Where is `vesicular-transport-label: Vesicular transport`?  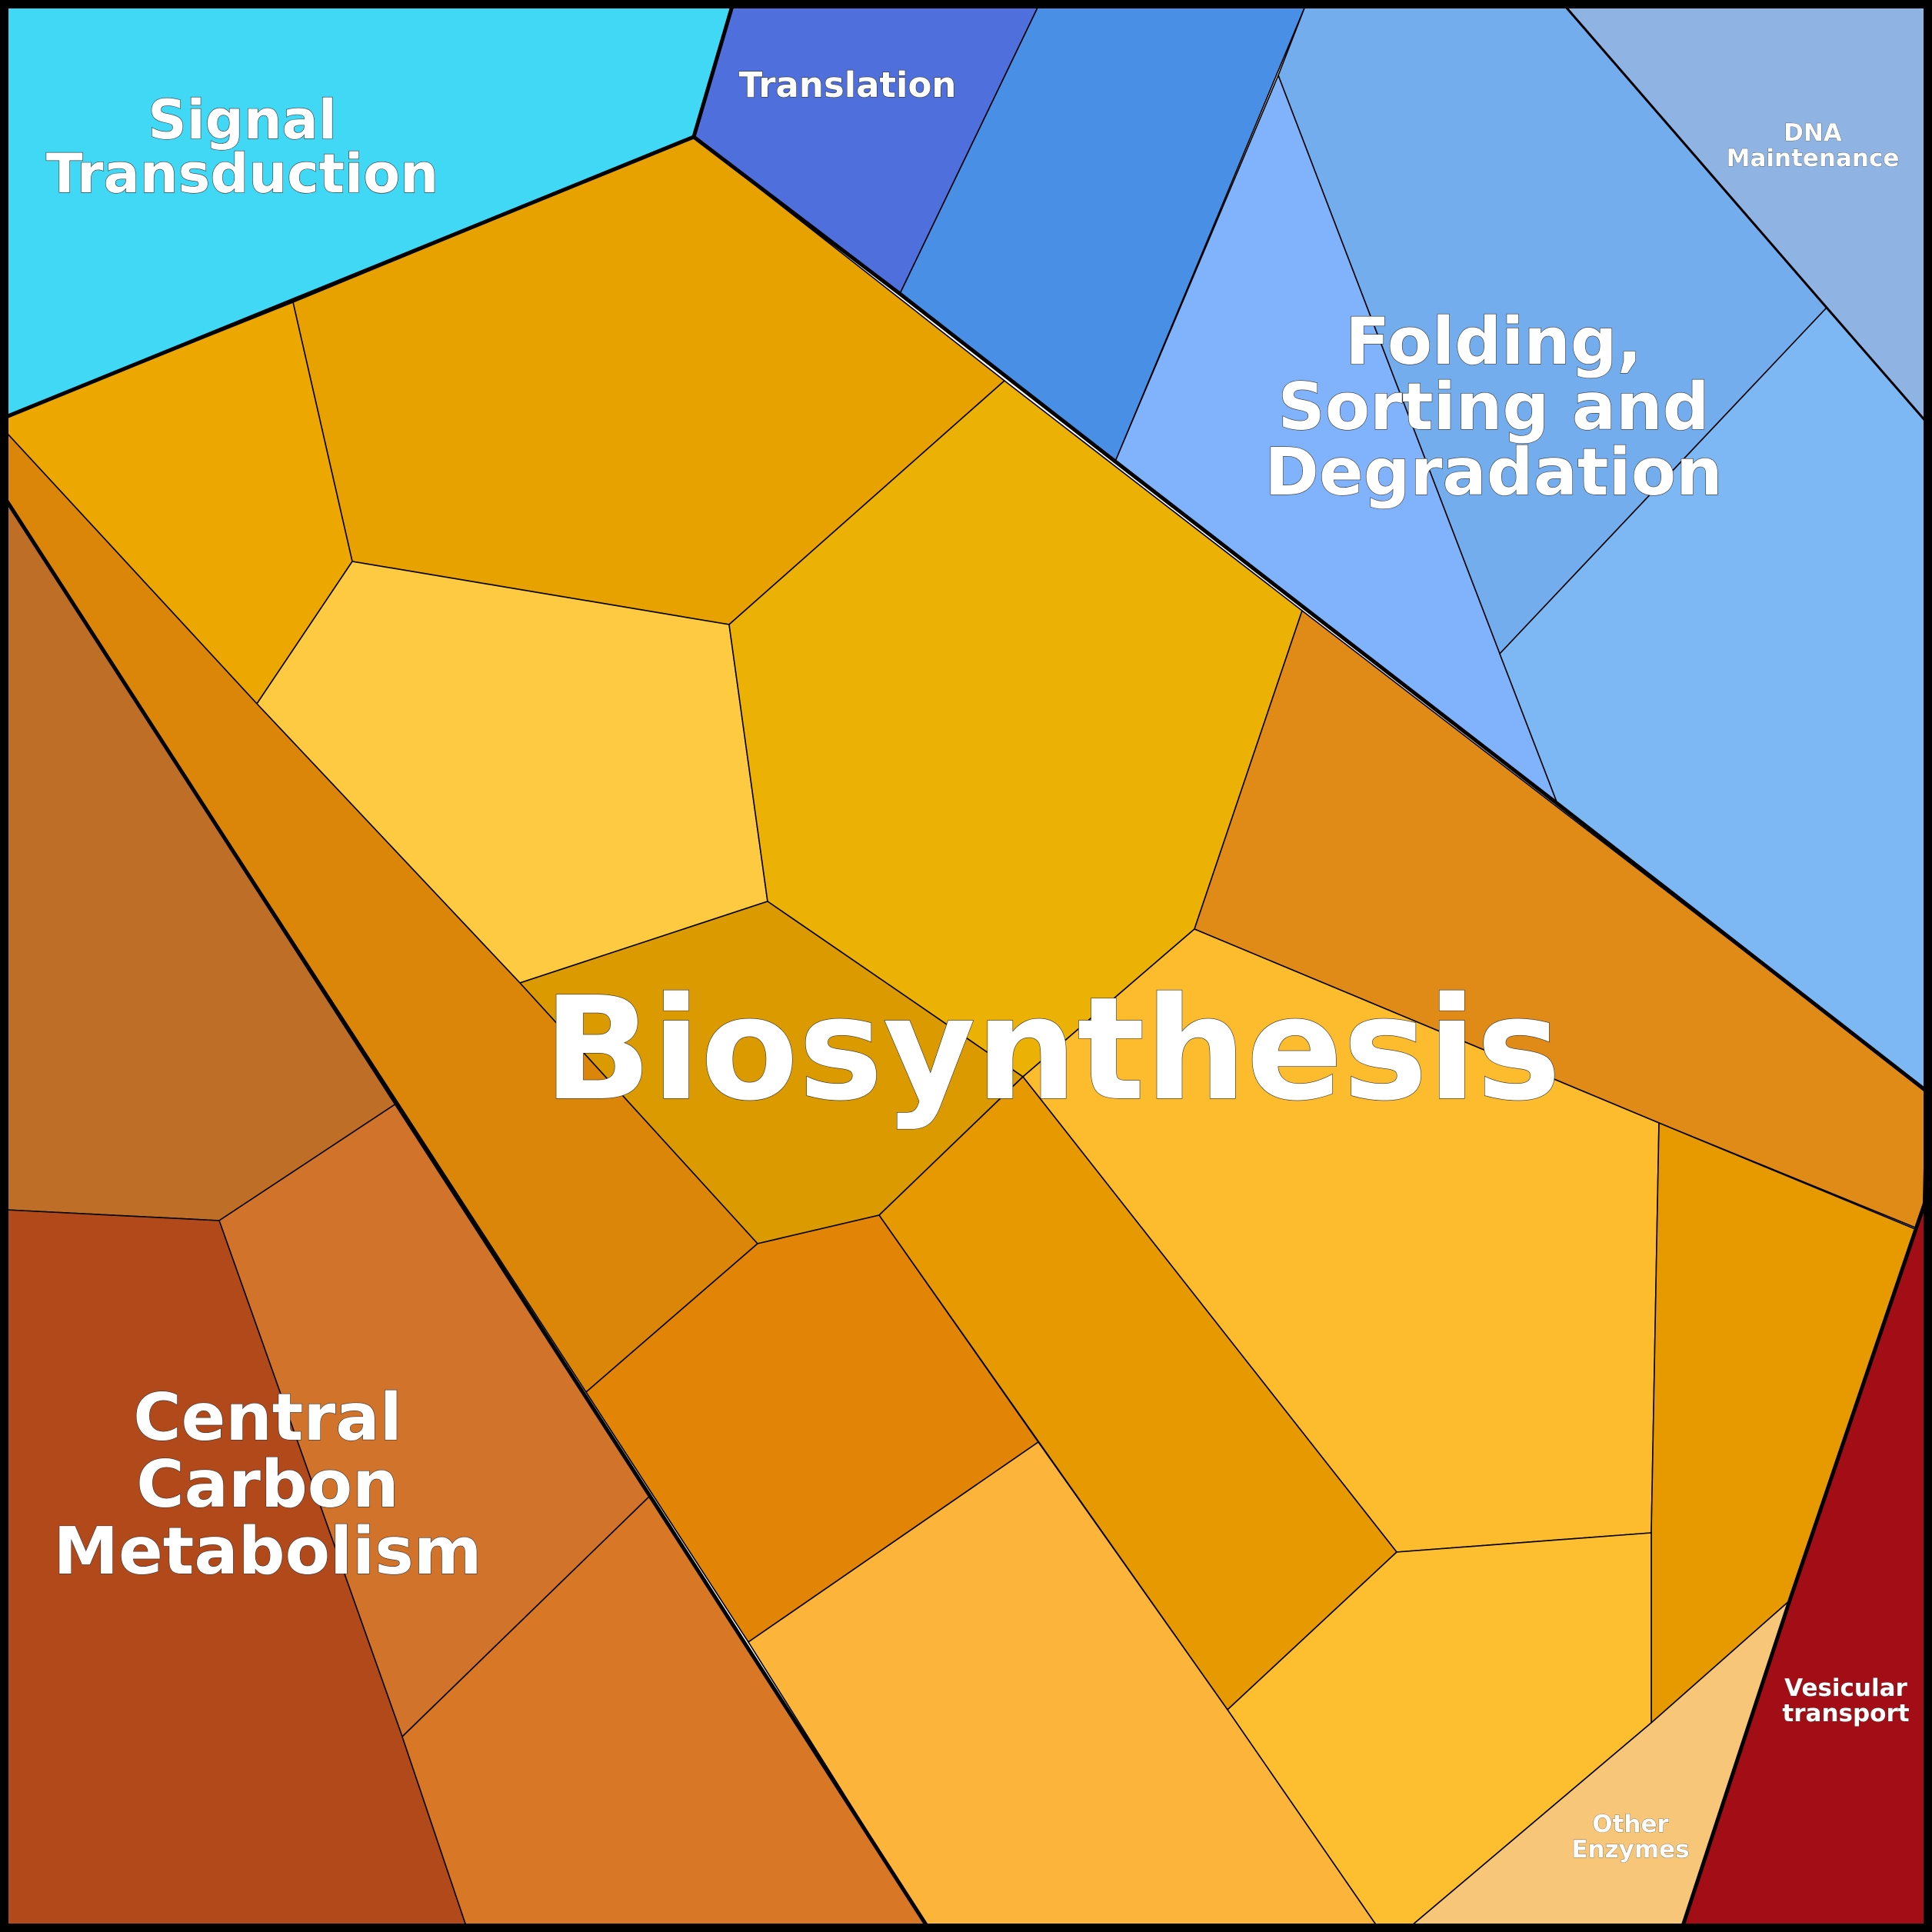 vesicular-transport-label: Vesicular transport is located at coordinates (1845, 1700).